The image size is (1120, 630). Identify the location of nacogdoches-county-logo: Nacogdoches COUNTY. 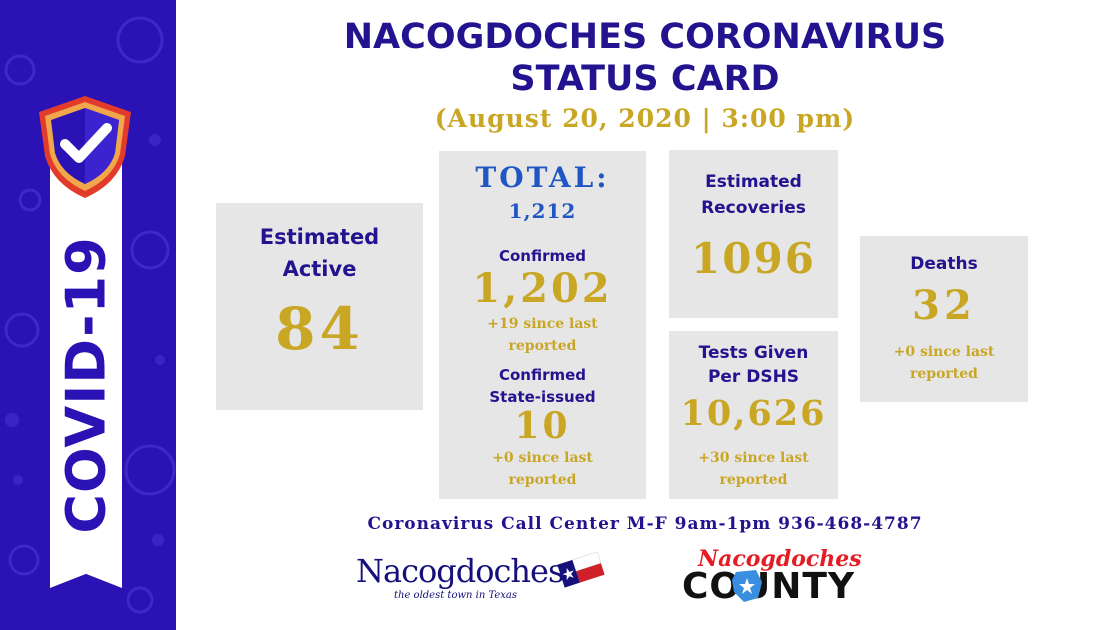
(798, 578).